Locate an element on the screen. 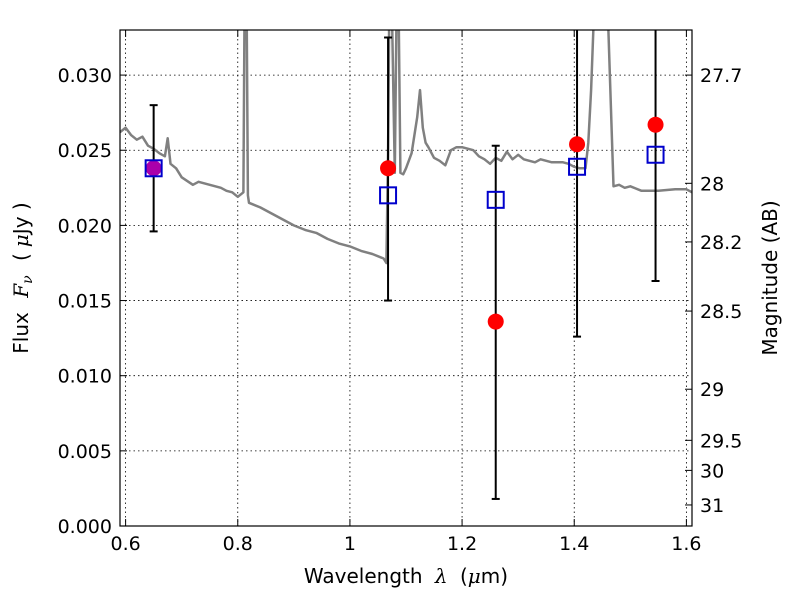 The width and height of the screenshot is (800, 600). y-axis-title-subscript: ν is located at coordinates (28, 279).